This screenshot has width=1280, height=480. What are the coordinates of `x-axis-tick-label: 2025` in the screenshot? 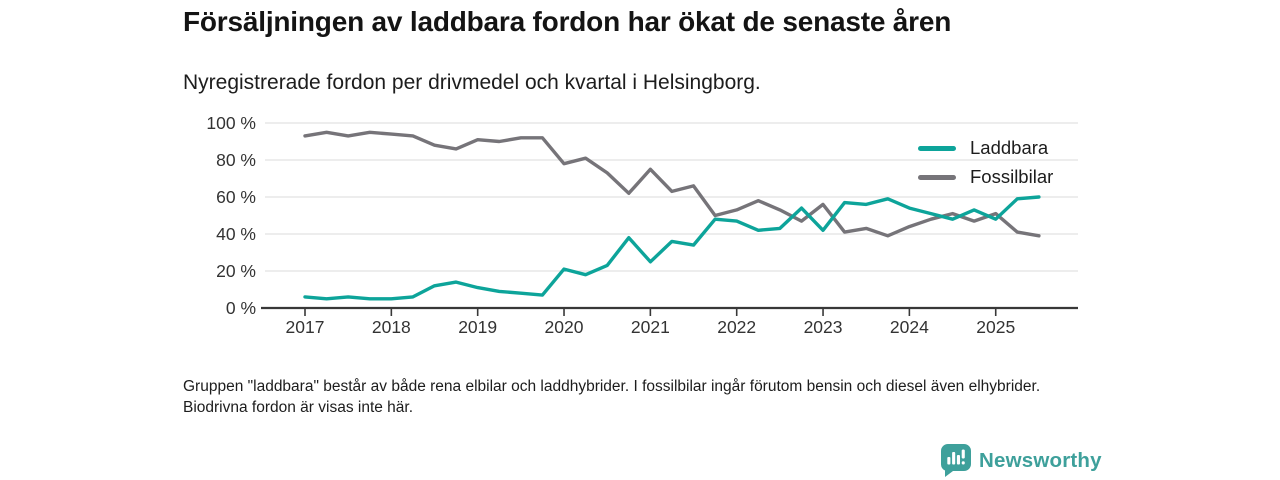 It's located at (995, 327).